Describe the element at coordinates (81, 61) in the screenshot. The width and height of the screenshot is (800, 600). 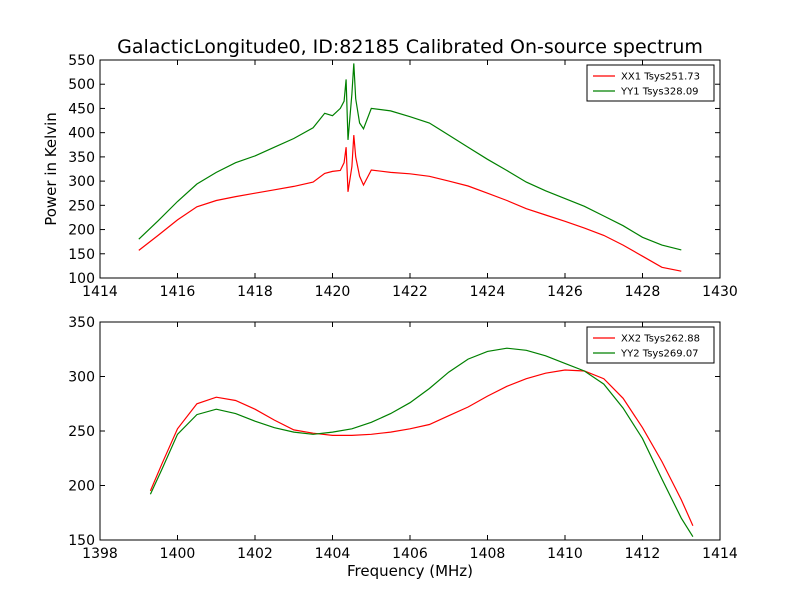
I see `y-tick-label-0-9: 550` at that location.